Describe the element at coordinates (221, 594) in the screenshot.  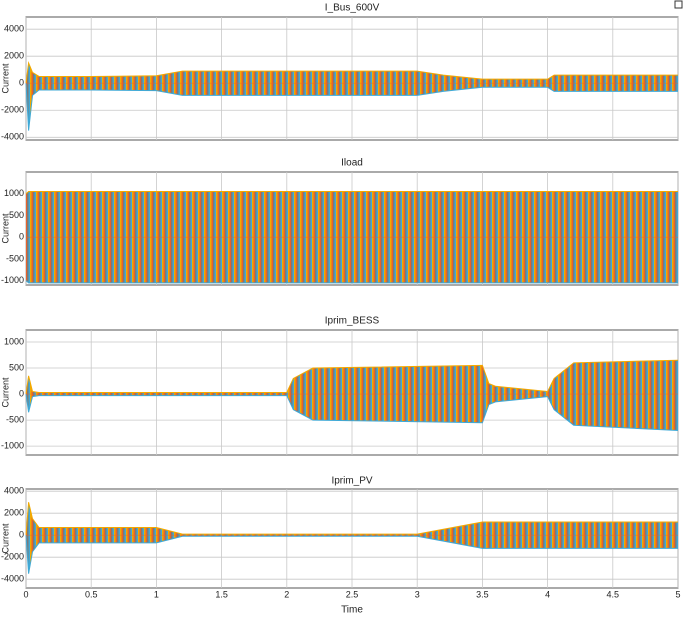
I see `x-tick-label: 1.5` at that location.